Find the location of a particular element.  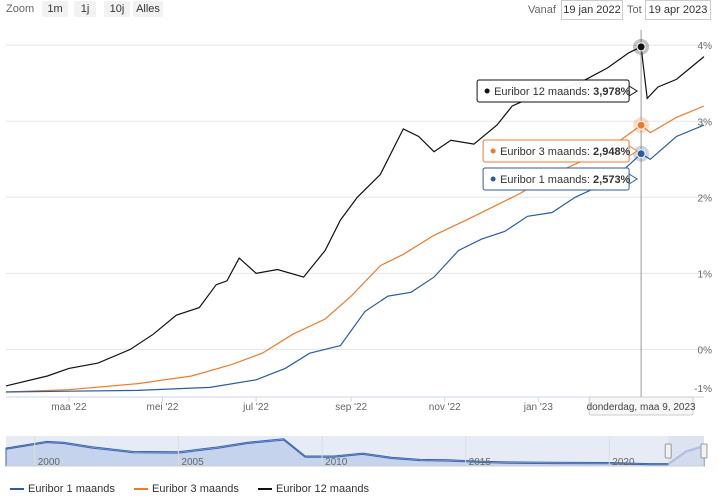

navigator-tick-label: 2020 is located at coordinates (623, 462).